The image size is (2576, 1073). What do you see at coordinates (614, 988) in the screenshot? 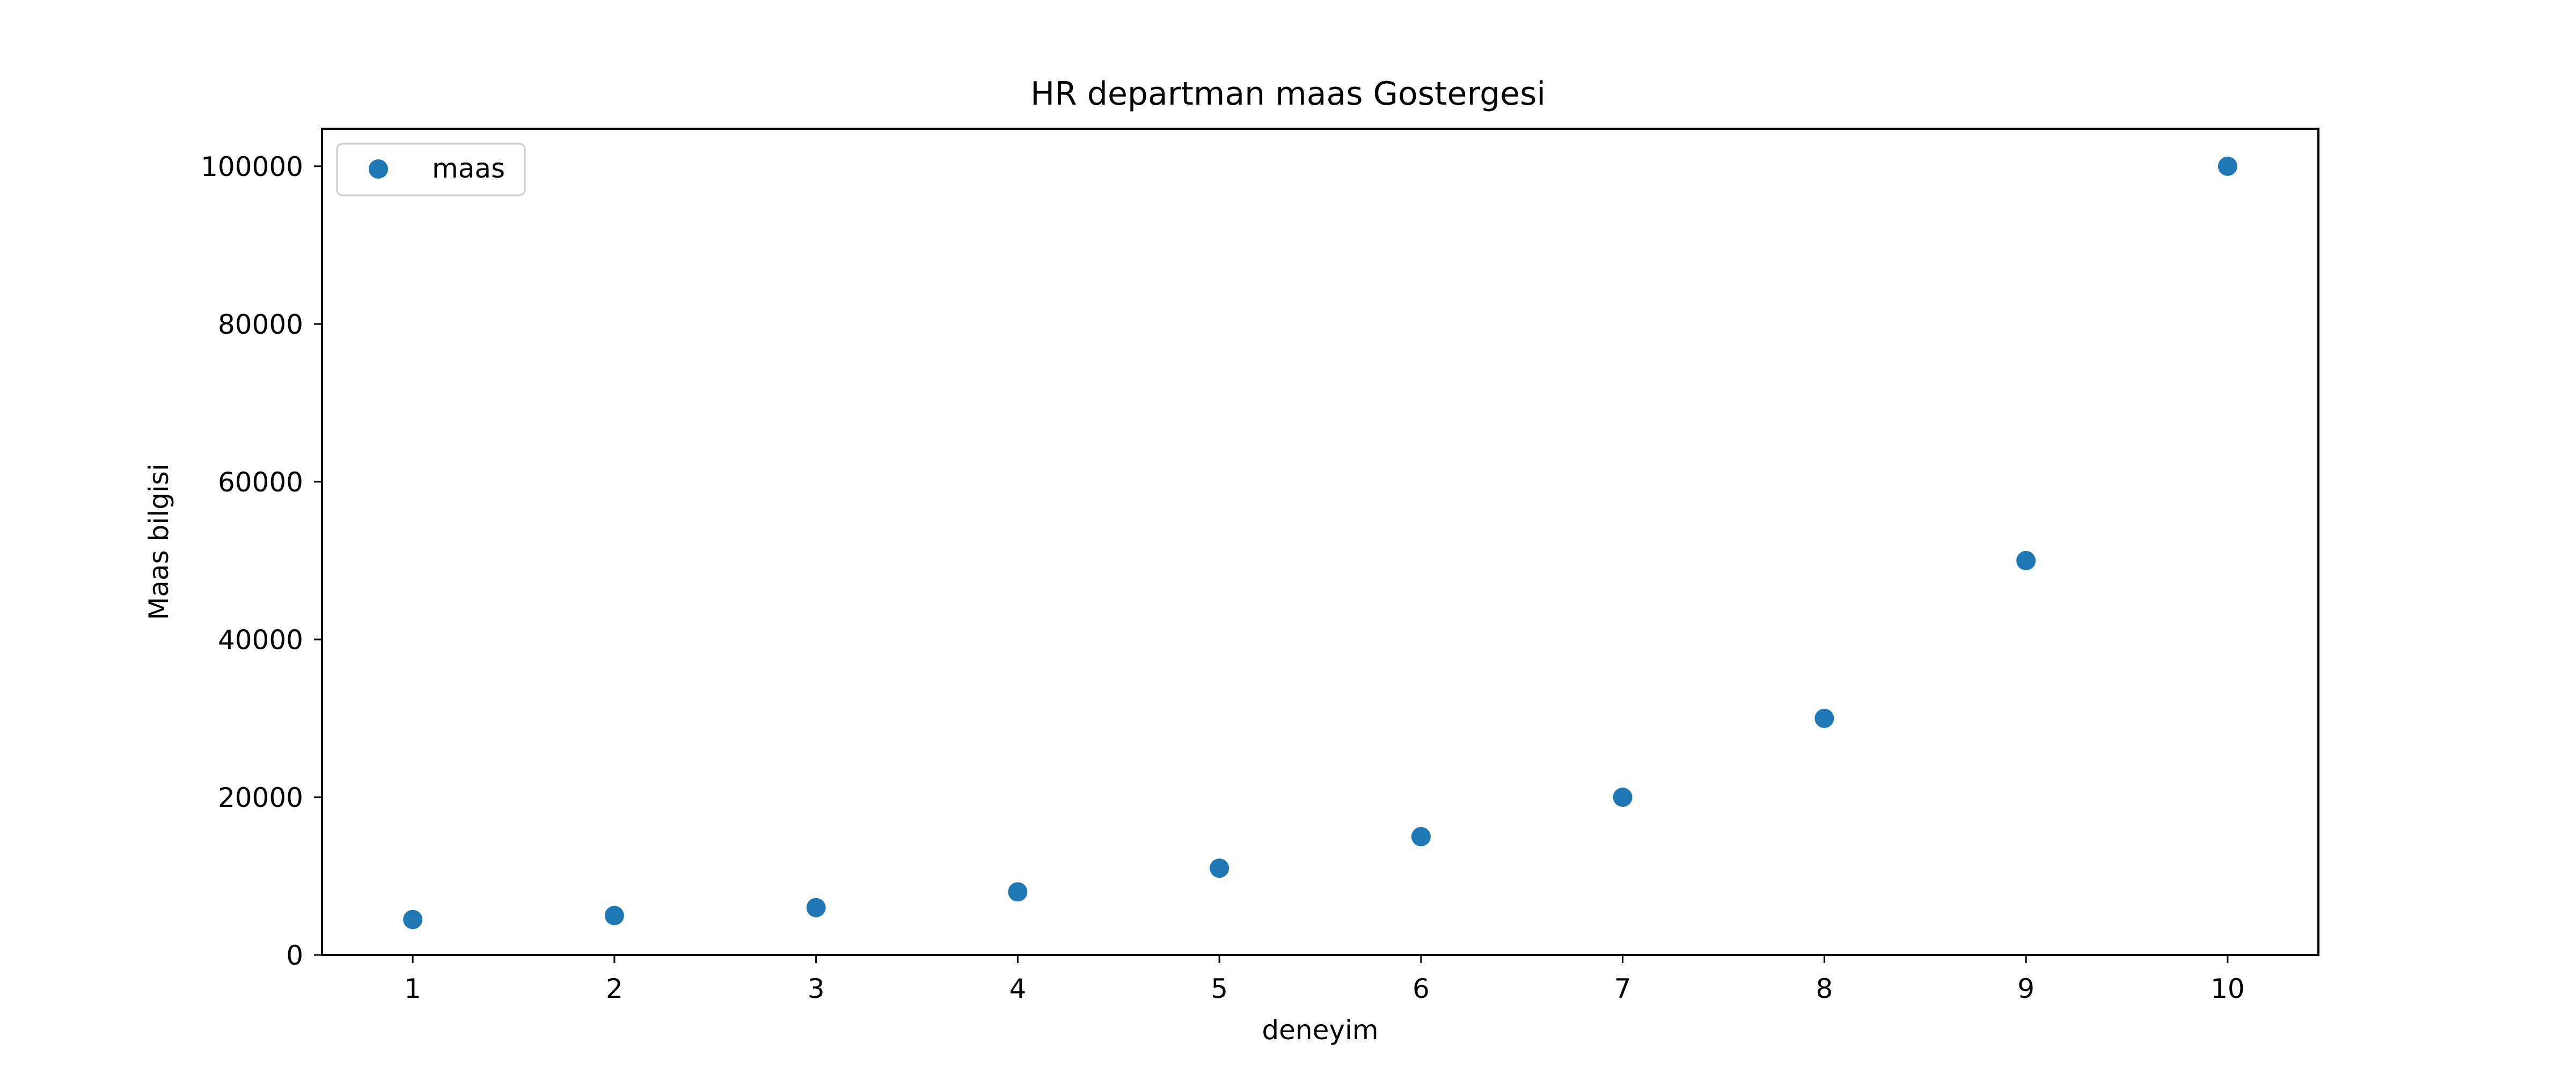
I see `x-tick-label: 2` at bounding box center [614, 988].